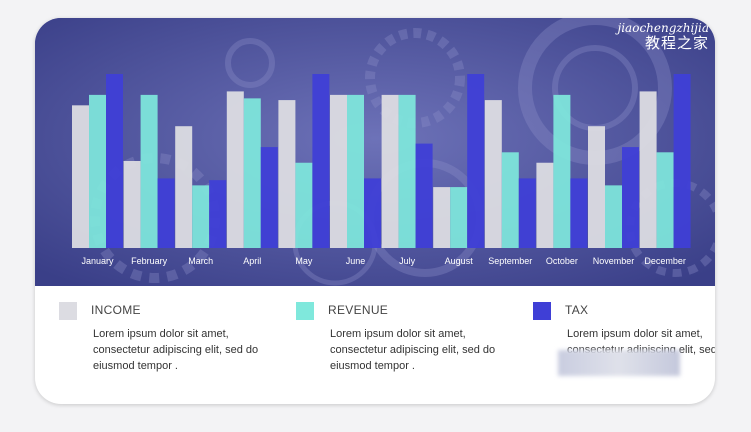 This screenshot has height=432, width=751. Describe the element at coordinates (372, 213) in the screenshot. I see `bar-tax-june` at that location.